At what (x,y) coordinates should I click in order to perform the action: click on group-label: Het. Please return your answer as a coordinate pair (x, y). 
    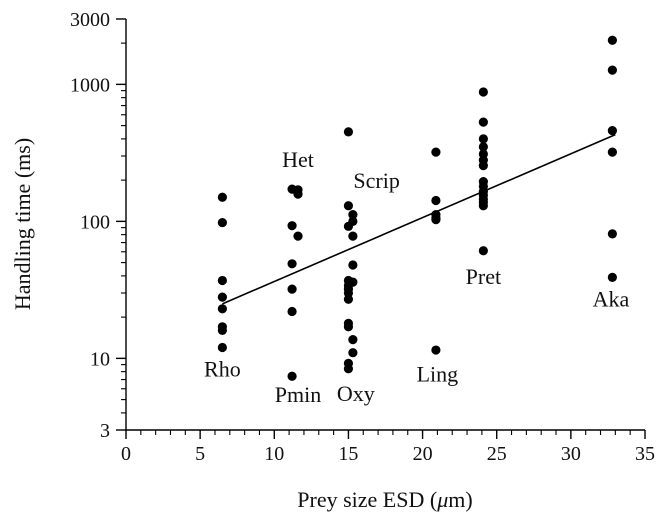
    Looking at the image, I should click on (298, 159).